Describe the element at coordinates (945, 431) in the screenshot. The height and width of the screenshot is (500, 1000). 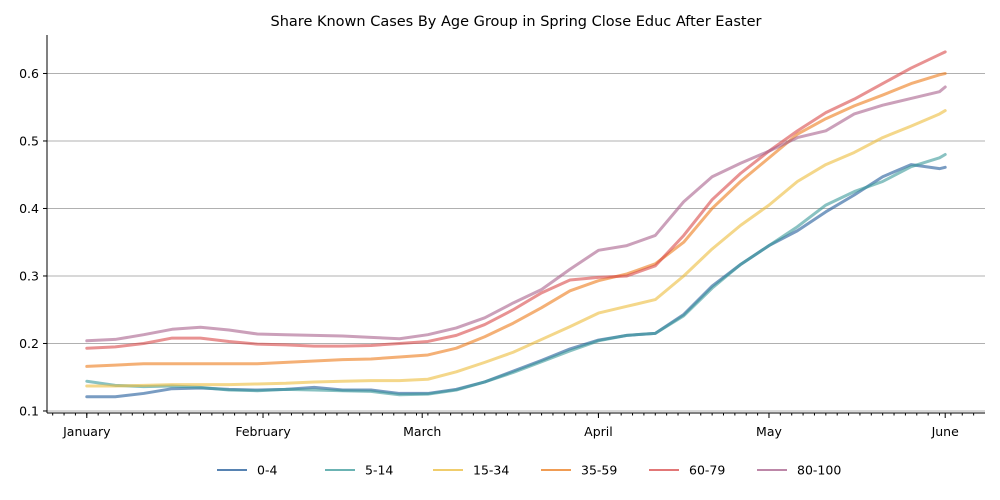
I see `x-tick-label: June` at that location.